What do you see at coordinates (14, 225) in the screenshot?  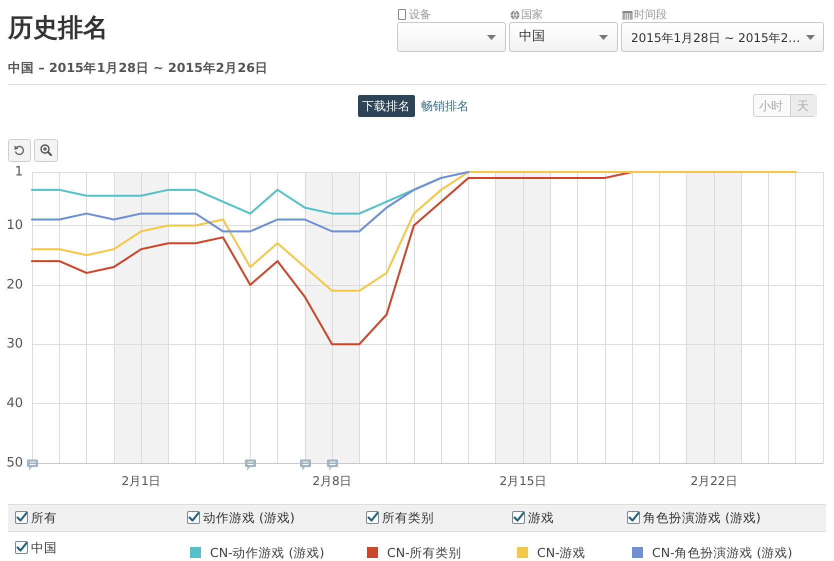 I see `y-tick-label: 10` at bounding box center [14, 225].